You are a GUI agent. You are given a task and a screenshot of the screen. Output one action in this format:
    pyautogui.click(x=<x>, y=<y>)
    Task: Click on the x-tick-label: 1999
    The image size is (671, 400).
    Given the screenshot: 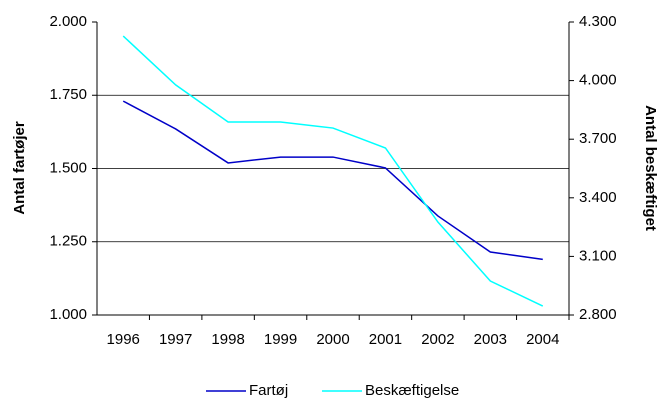 What is the action you would take?
    pyautogui.click(x=280, y=339)
    